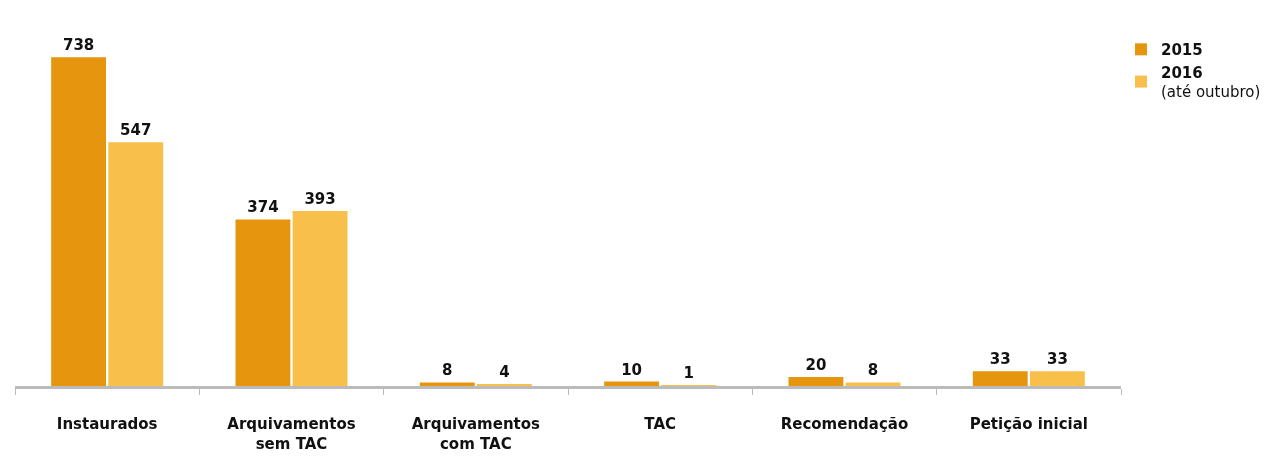  What do you see at coordinates (1211, 82) in the screenshot?
I see `legend-label: 2016 (até outubro)` at bounding box center [1211, 82].